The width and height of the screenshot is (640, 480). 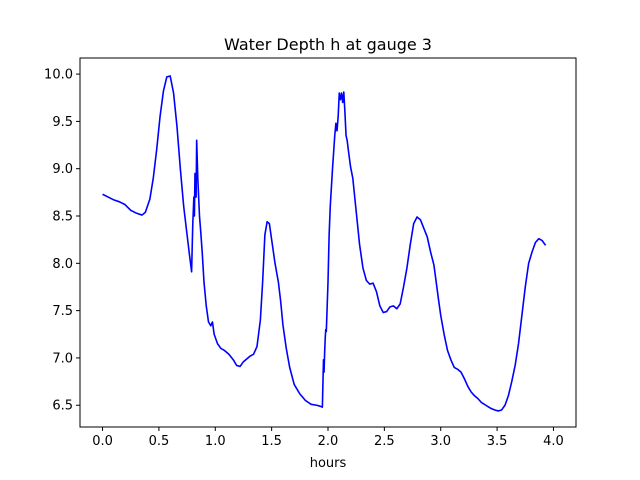 What do you see at coordinates (58, 75) in the screenshot?
I see `y-tick-label: 10.0` at bounding box center [58, 75].